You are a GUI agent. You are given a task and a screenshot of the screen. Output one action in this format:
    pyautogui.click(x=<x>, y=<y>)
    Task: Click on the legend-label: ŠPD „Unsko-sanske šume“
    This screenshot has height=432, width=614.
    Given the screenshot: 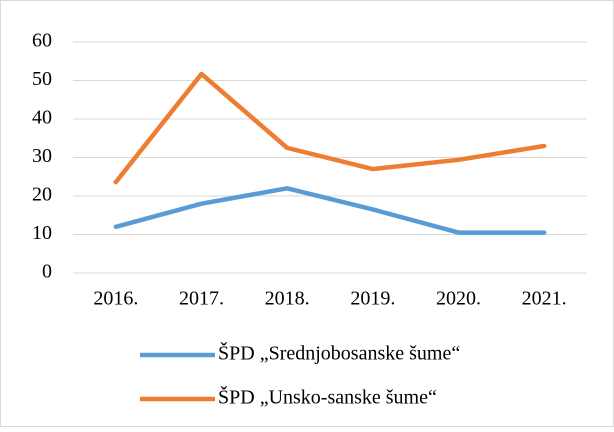 What is the action you would take?
    pyautogui.click(x=327, y=397)
    